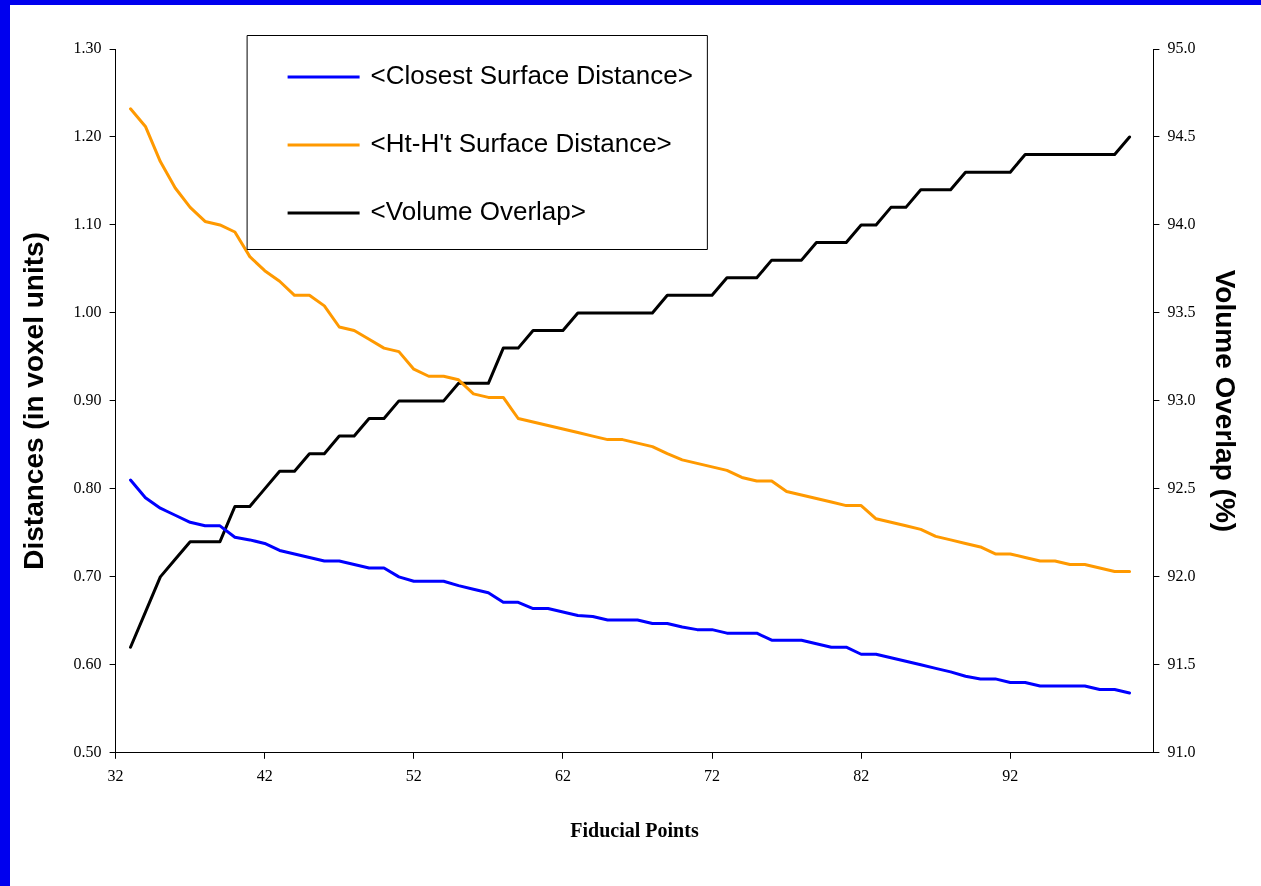 The width and height of the screenshot is (1261, 886). What do you see at coordinates (1181, 664) in the screenshot?
I see `y2-tick-label: 91.5` at bounding box center [1181, 664].